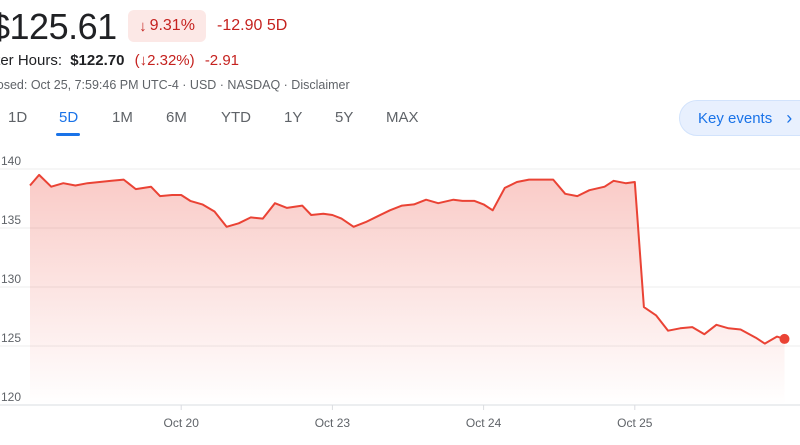  Describe the element at coordinates (735, 118) in the screenshot. I see `key-events-label: Key events` at that location.